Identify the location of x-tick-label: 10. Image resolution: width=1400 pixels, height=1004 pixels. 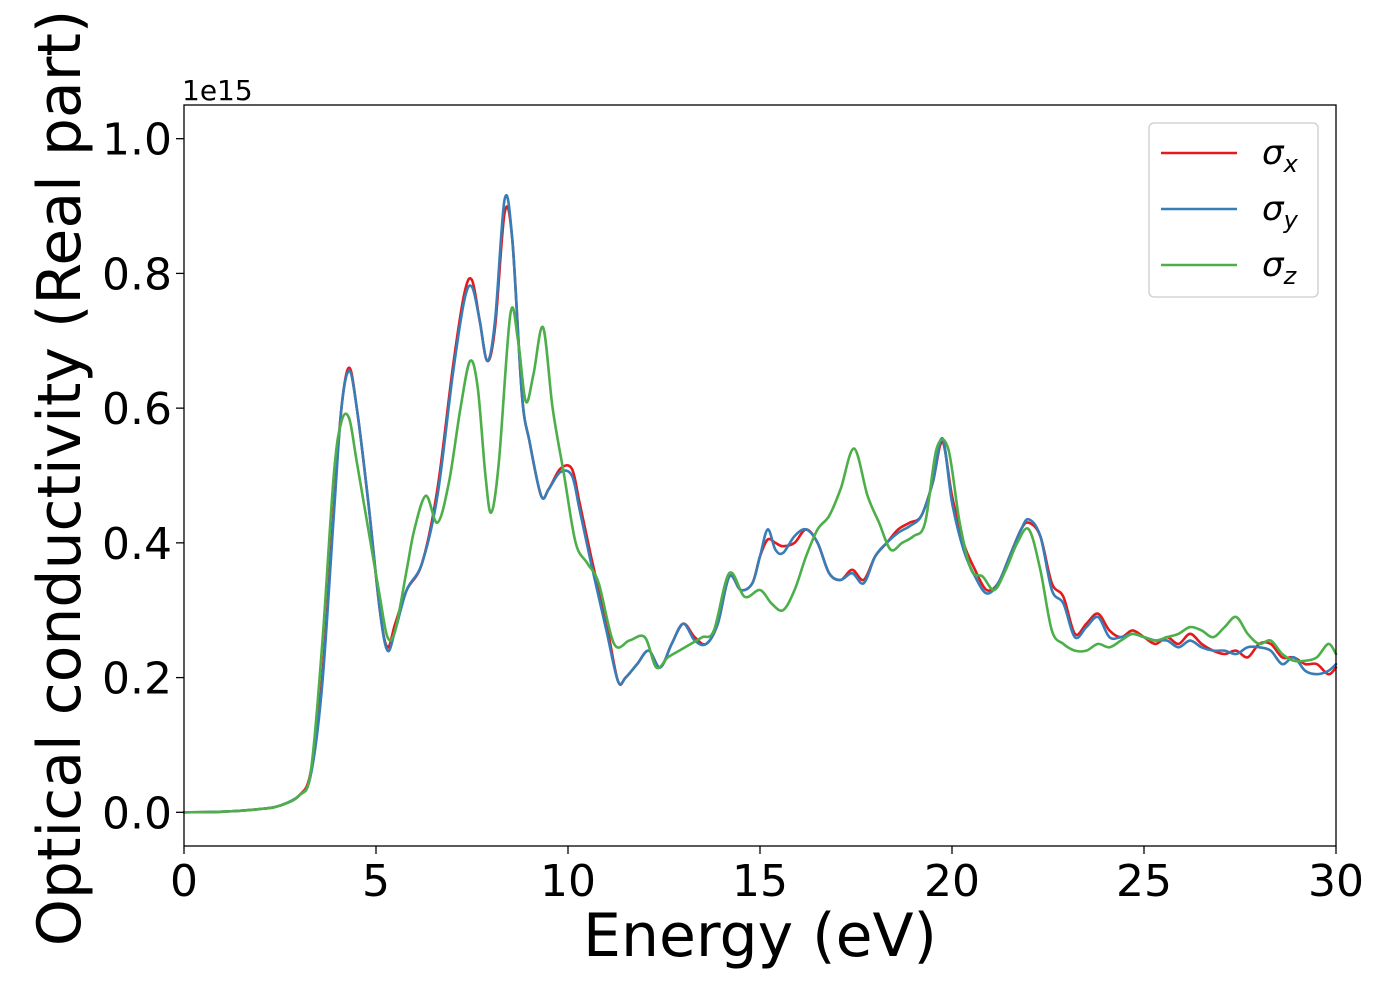
(568, 881).